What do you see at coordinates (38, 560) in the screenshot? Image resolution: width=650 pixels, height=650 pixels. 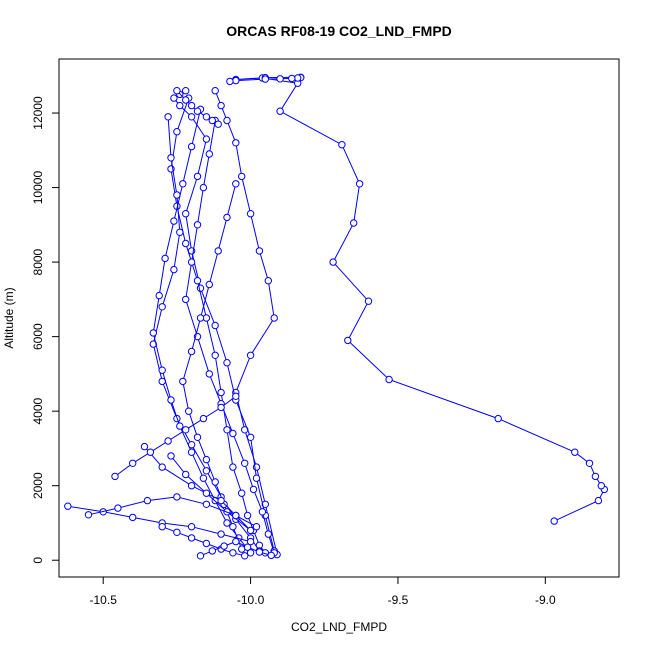 I see `y-tick-label: 0` at bounding box center [38, 560].